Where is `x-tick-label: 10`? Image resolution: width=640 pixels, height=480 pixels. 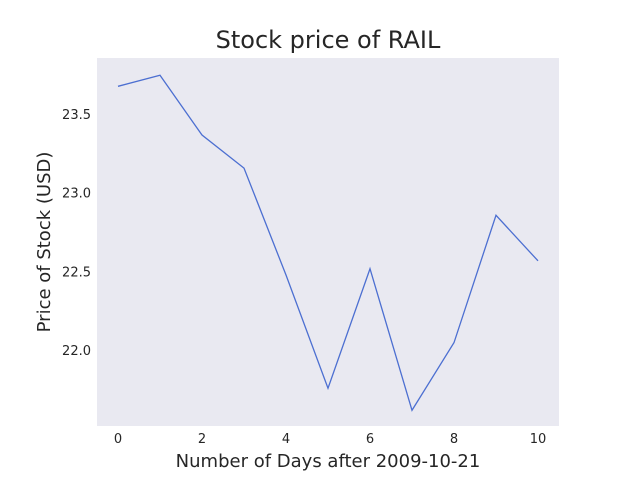 x-tick-label: 10 is located at coordinates (538, 439).